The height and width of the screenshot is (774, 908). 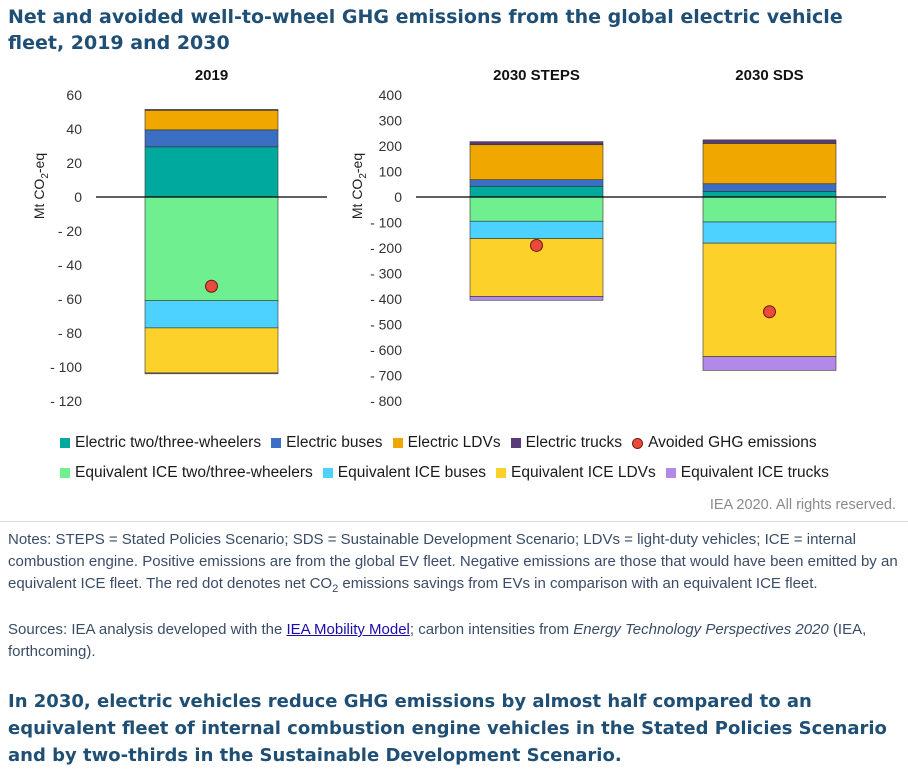 I want to click on legend-item-electric-ldvs: Electric LDVs, so click(x=446, y=443).